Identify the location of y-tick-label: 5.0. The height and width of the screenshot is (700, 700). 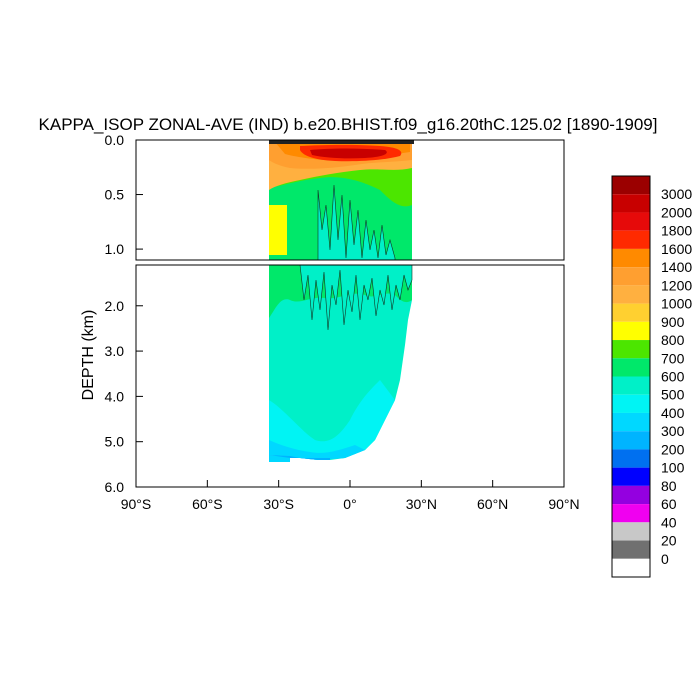
(115, 442).